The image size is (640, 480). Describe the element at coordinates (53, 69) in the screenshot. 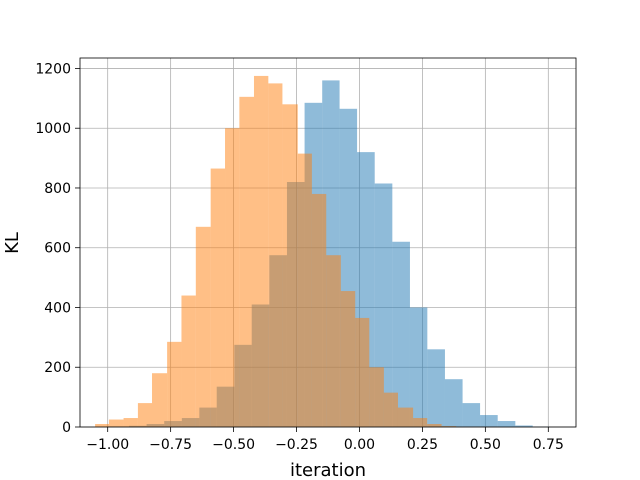

I see `y-tick-label: 1200` at that location.